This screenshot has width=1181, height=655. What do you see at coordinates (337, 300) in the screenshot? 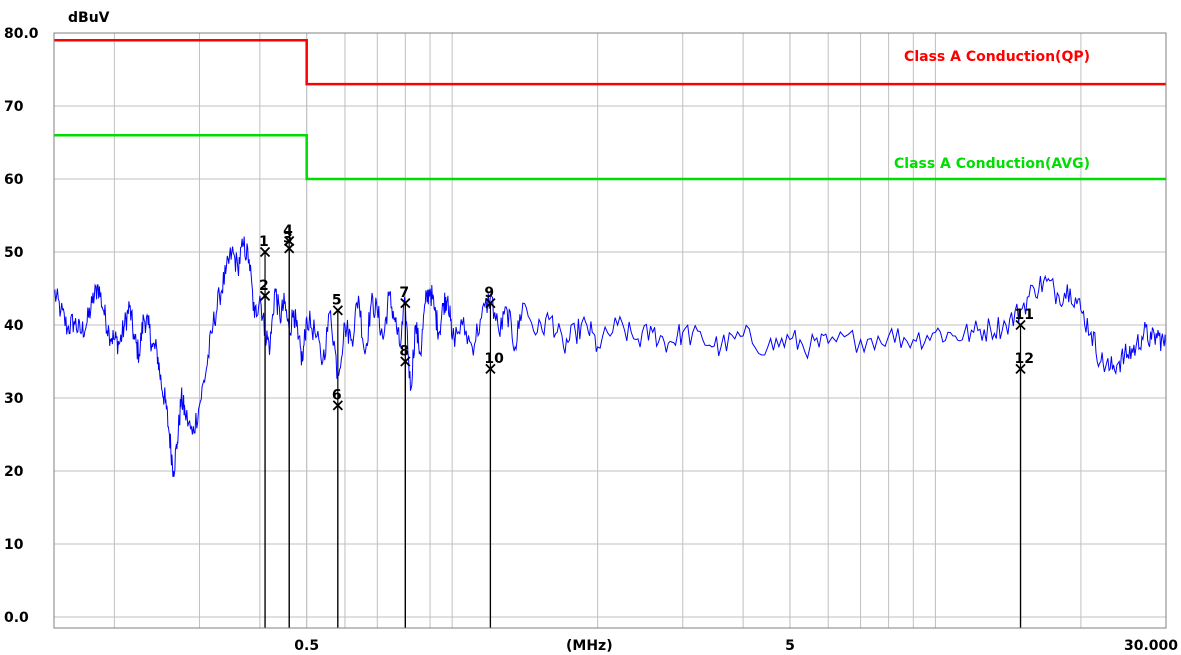
I see `marker-label: 5` at bounding box center [337, 300].